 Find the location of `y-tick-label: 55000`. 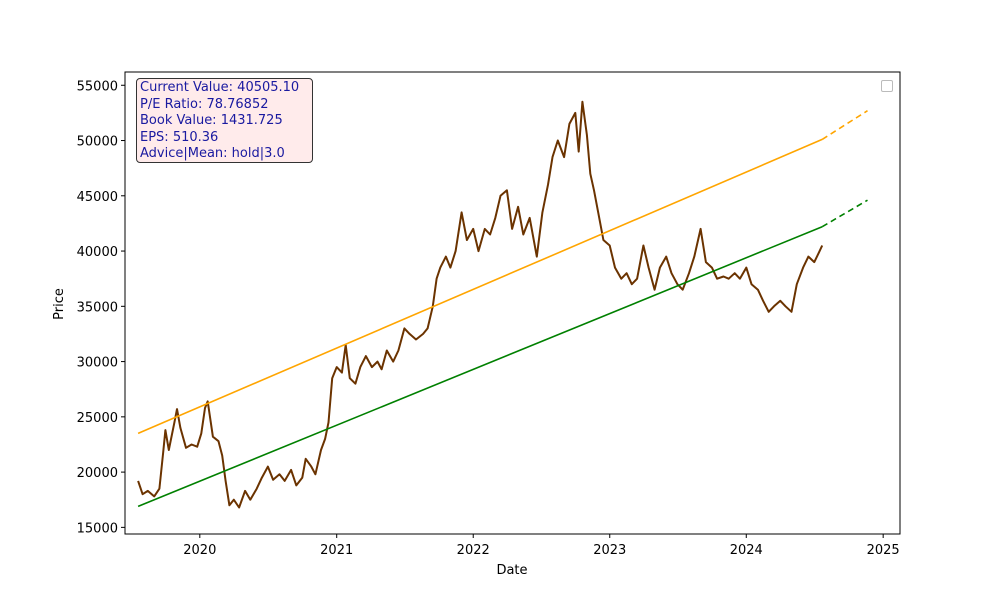

y-tick-label: 55000 is located at coordinates (97, 86).